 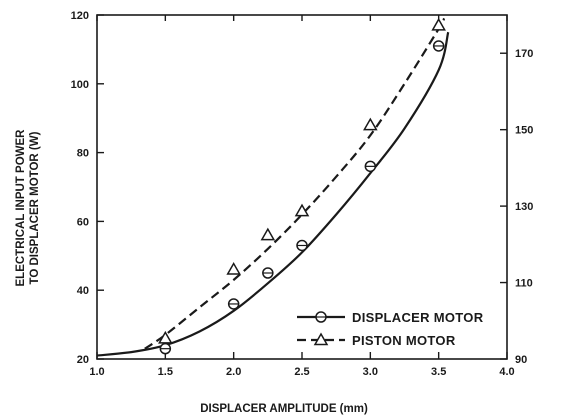 What do you see at coordinates (404, 340) in the screenshot?
I see `legend-label: PISTON MOTOR` at bounding box center [404, 340].